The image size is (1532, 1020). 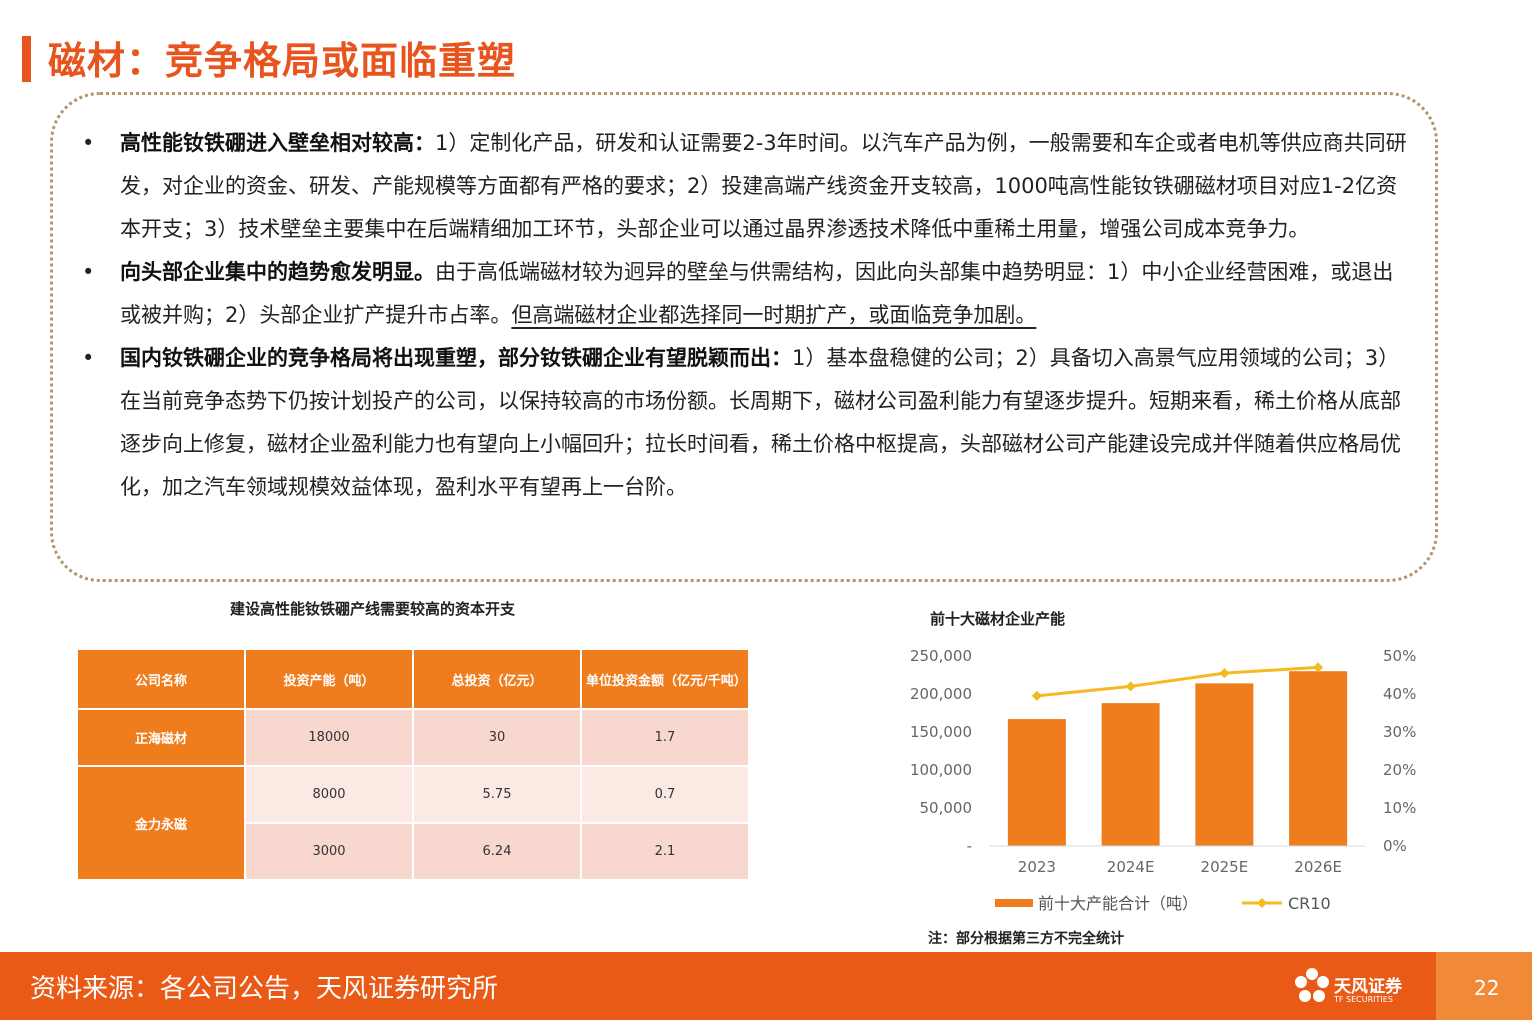 What do you see at coordinates (941, 694) in the screenshot?
I see `y-tick-label-left: 200,000` at bounding box center [941, 694].